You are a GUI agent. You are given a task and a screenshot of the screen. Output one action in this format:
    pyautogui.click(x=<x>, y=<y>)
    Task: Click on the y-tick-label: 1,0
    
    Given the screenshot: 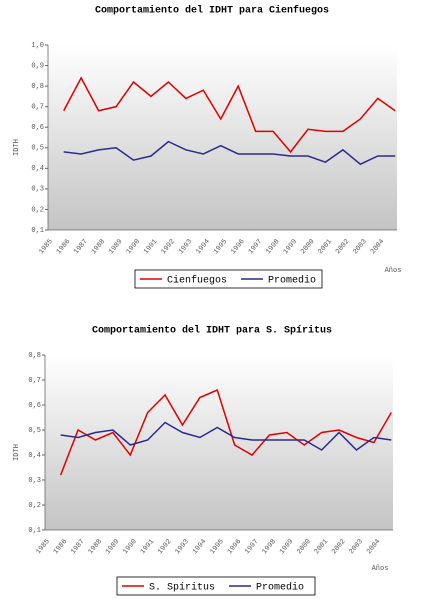 What is the action you would take?
    pyautogui.click(x=37, y=46)
    